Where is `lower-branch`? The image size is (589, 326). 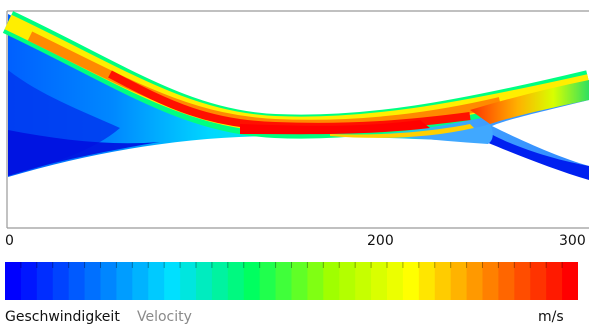
lower-branch is located at coordinates (536, 155).